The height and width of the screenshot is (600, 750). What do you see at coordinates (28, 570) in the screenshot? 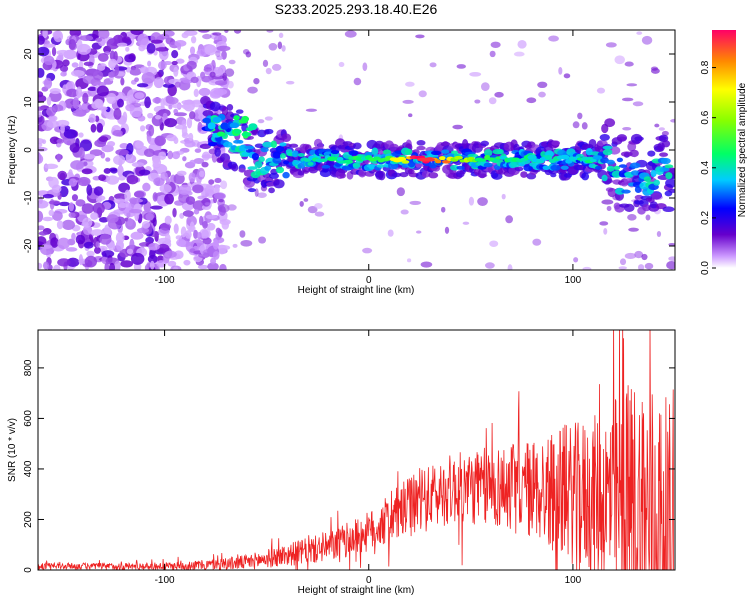
I see `y-tick-label: 0` at bounding box center [28, 570].